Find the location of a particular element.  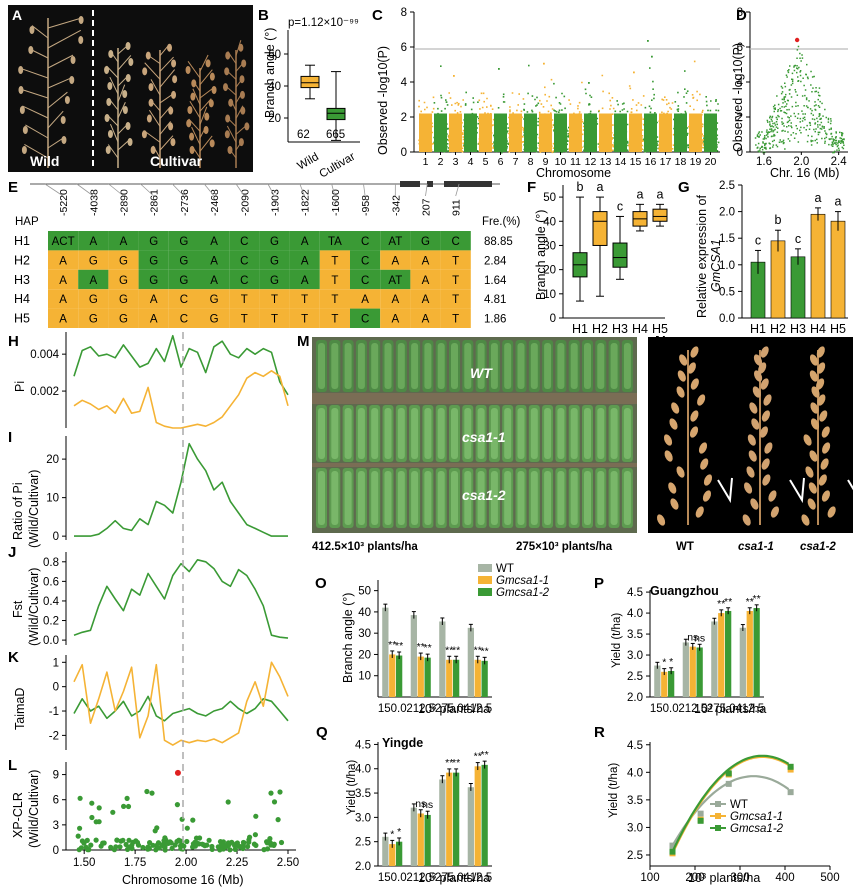

chromosome-label: 17 is located at coordinates (666, 162).